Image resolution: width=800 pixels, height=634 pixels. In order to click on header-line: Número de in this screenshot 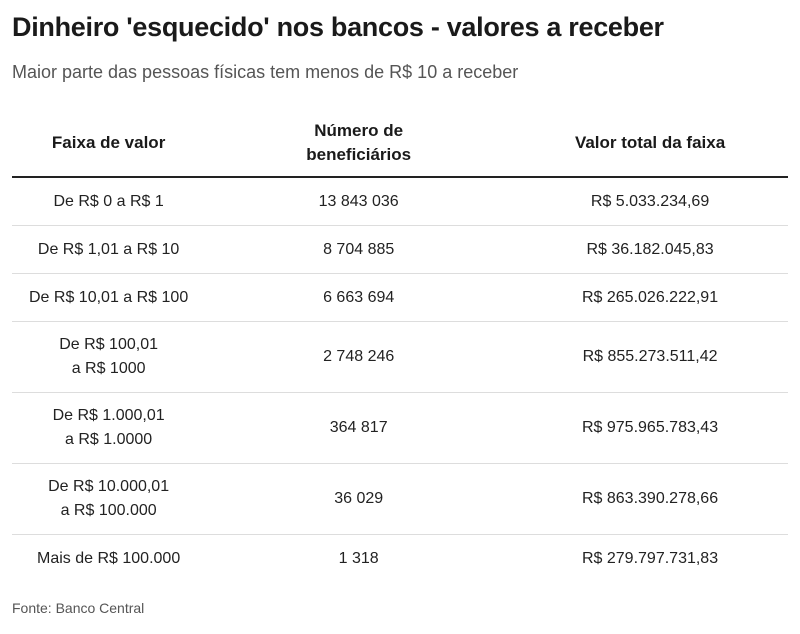, I will do `click(359, 130)`.